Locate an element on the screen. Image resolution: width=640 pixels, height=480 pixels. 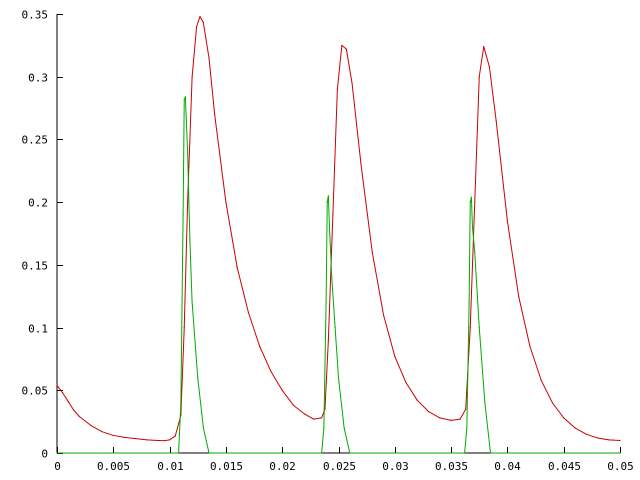
x-tick-label: 0.005 is located at coordinates (113, 466).